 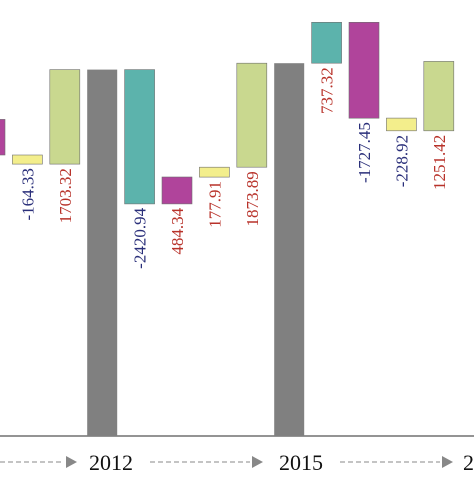 I want to click on bar-b11, so click(x=364, y=70).